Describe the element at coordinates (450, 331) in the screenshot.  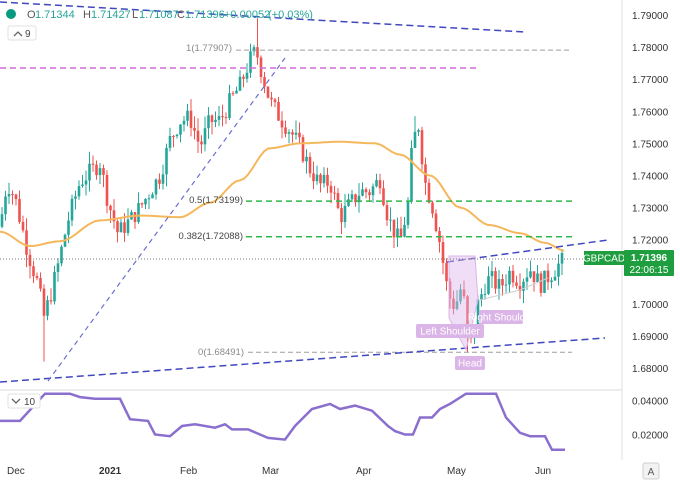
I see `annotation-left-shoulder: Left Shoulder` at that location.